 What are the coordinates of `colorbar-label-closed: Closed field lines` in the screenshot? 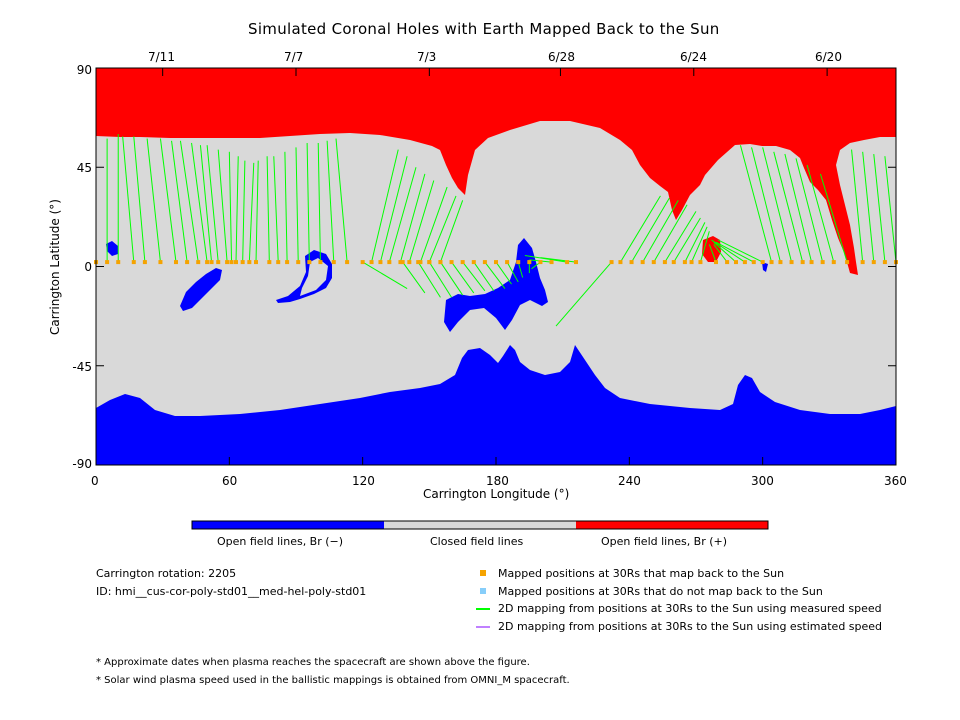 It's located at (477, 541).